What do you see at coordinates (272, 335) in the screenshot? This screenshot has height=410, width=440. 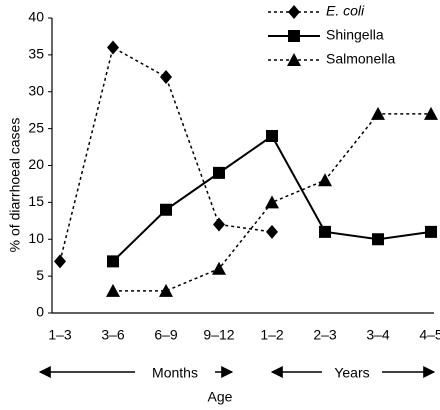 I see `x-tick-label: 1–2` at bounding box center [272, 335].